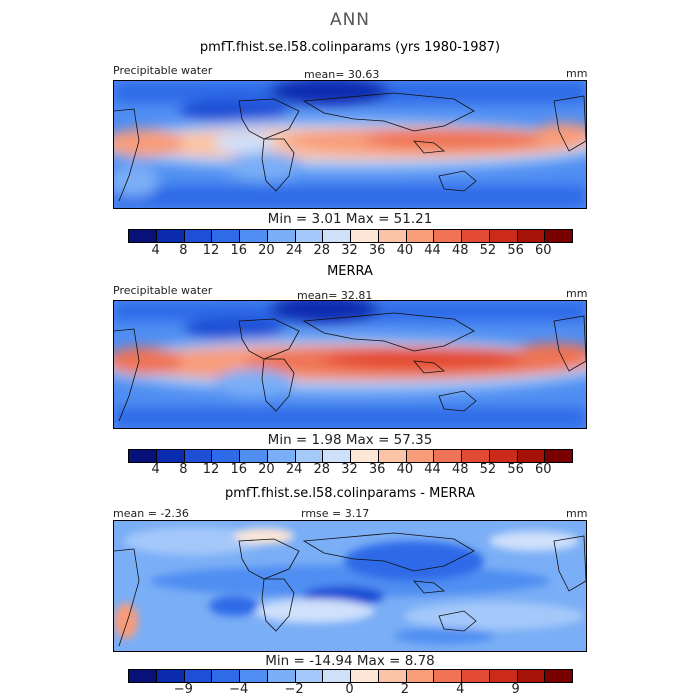 Image resolution: width=700 pixels, height=700 pixels. I want to click on panel2-tick: 48, so click(460, 469).